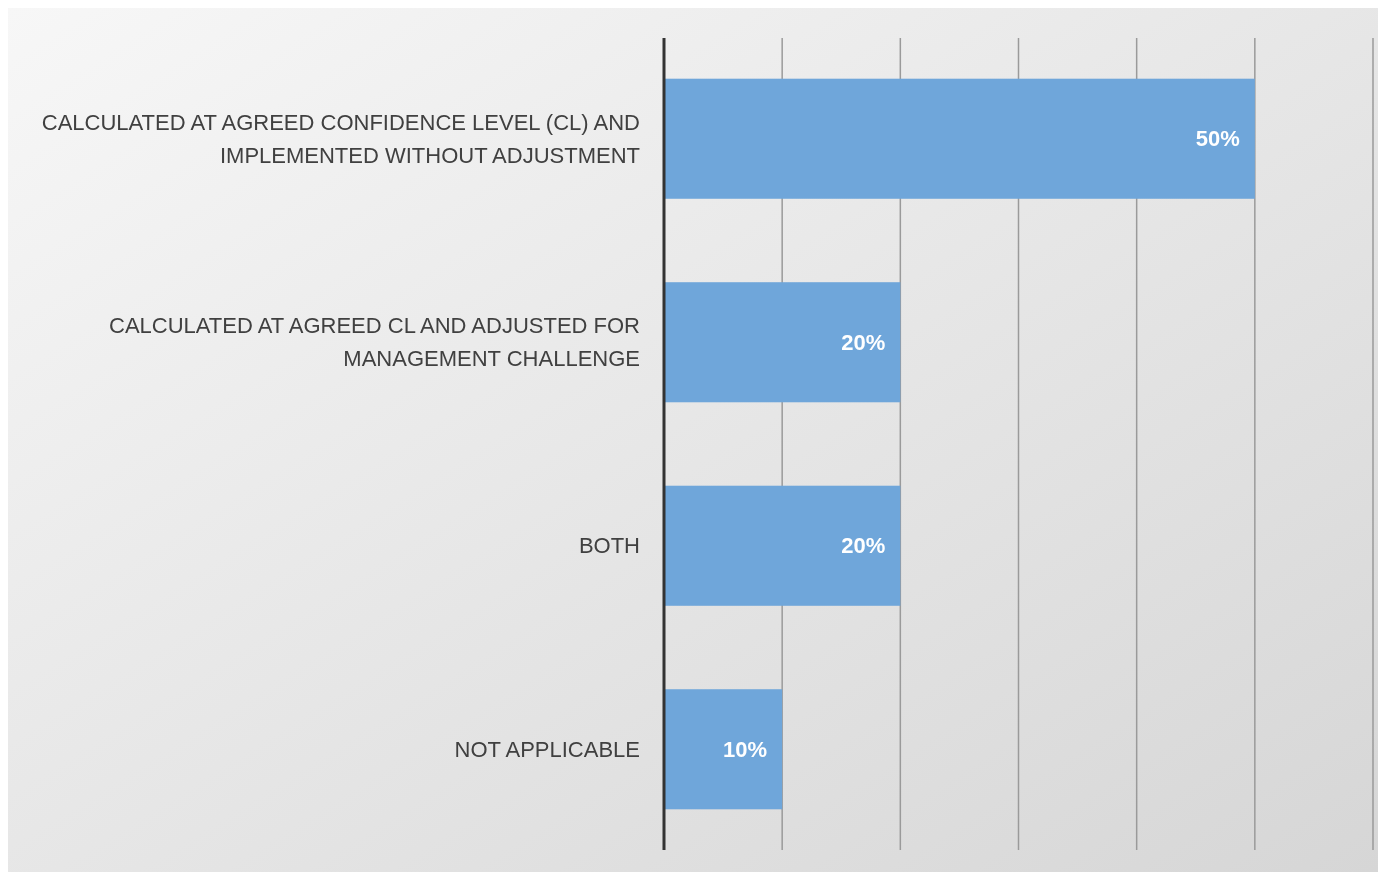  What do you see at coordinates (547, 749) in the screenshot?
I see `y-tick-label: NOT APPLICABLE` at bounding box center [547, 749].